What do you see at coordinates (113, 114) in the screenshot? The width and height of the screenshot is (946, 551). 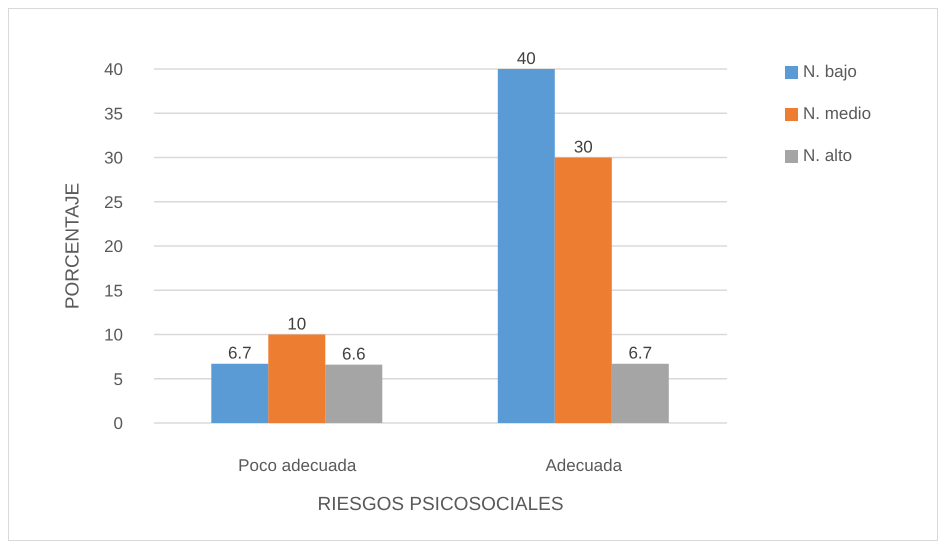 I see `y-tick-label: 35` at bounding box center [113, 114].